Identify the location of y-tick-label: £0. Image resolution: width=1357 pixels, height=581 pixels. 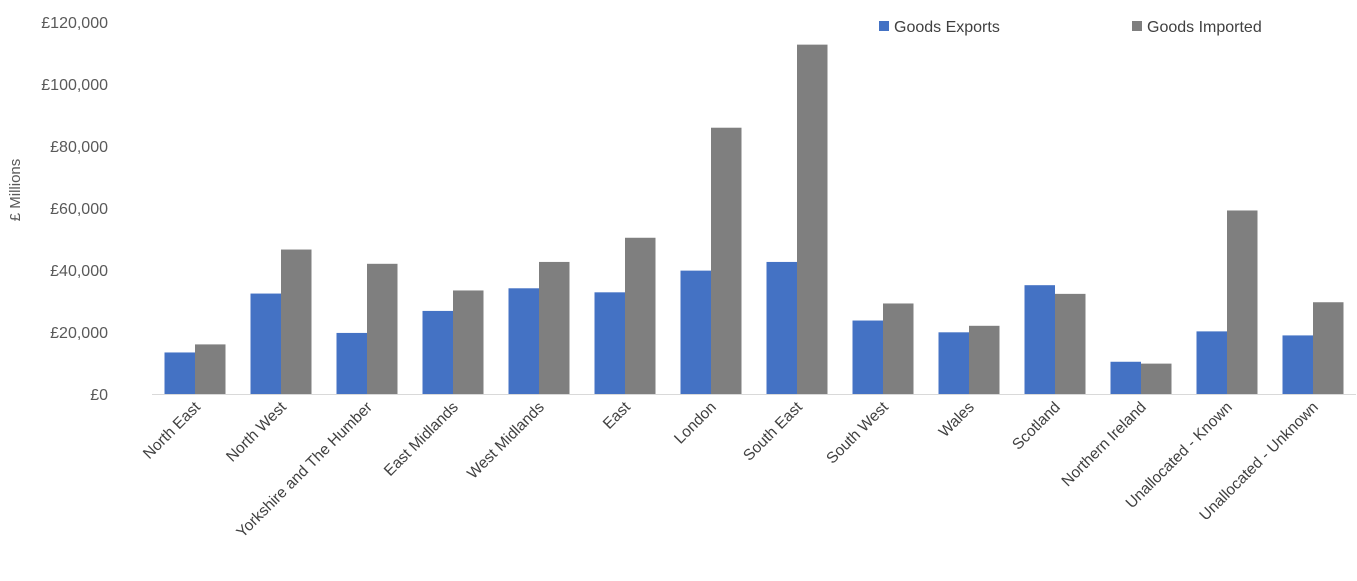
(99, 395).